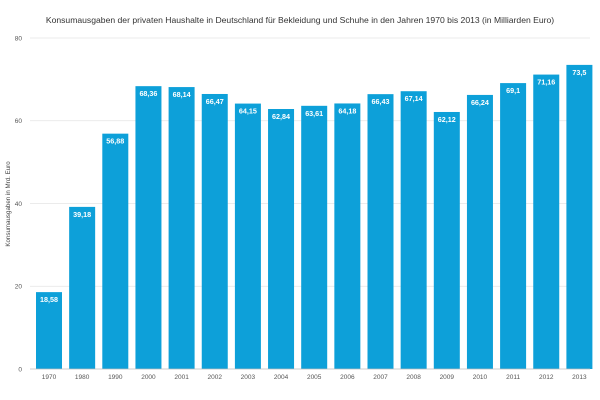  Describe the element at coordinates (579, 217) in the screenshot. I see `bar-2013` at that location.